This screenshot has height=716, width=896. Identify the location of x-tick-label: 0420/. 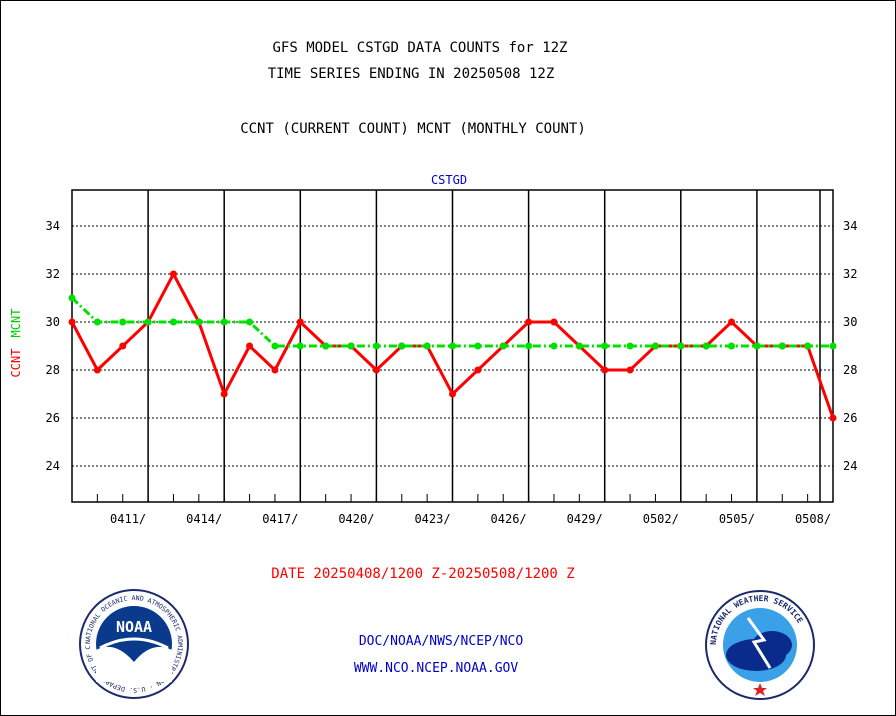
(356, 519).